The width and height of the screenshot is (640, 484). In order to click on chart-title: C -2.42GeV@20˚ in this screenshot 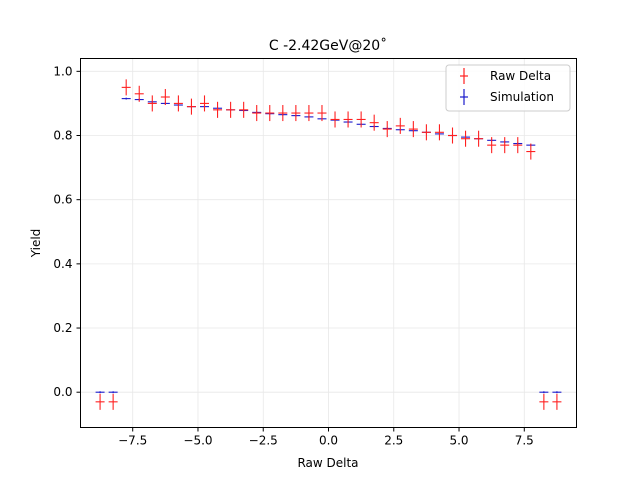, I will do `click(328, 45)`.